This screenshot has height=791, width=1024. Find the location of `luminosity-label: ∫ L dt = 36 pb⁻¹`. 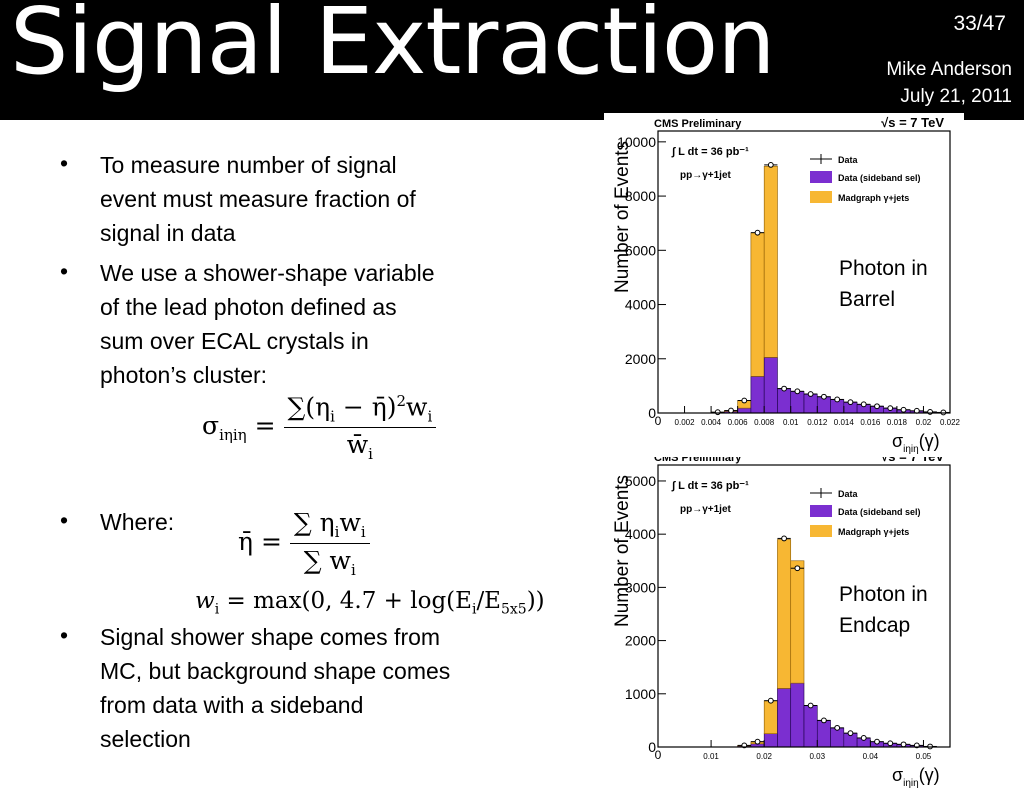

luminosity-label: ∫ L dt = 36 pb⁻¹ is located at coordinates (710, 152).